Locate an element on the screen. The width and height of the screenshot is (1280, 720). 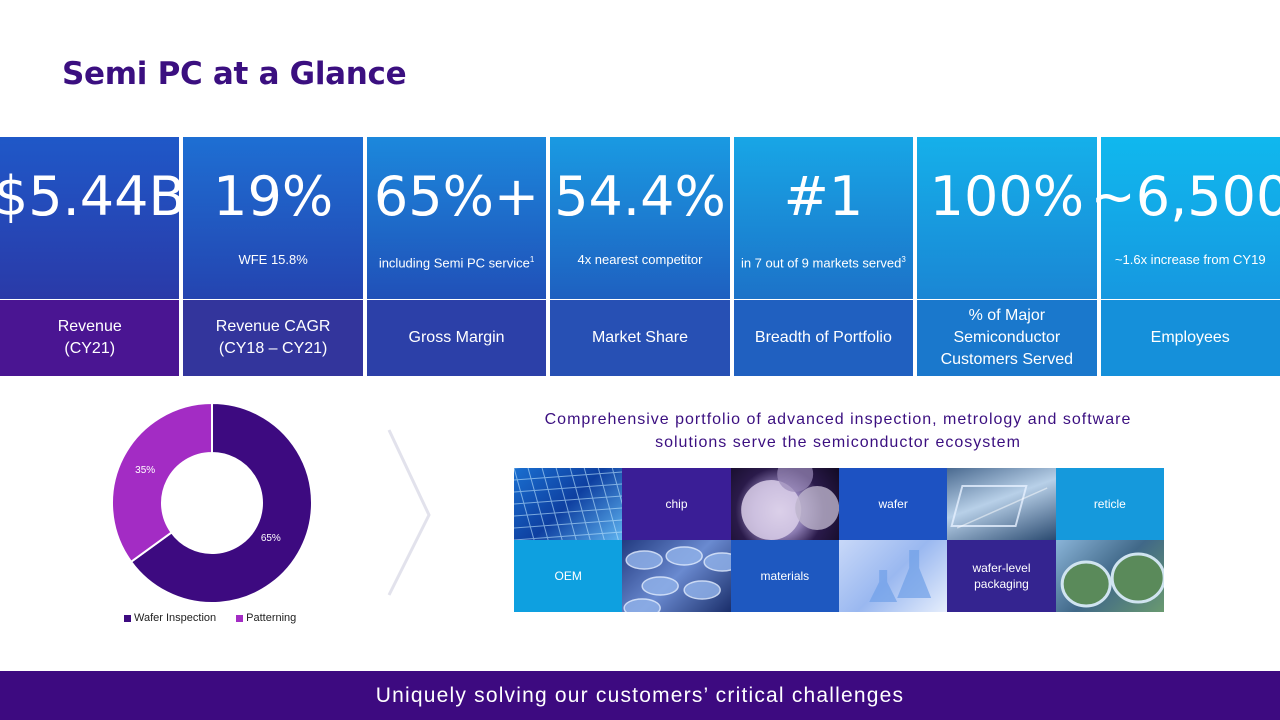
portfolio-tile-wafer: wafer is located at coordinates (893, 504).